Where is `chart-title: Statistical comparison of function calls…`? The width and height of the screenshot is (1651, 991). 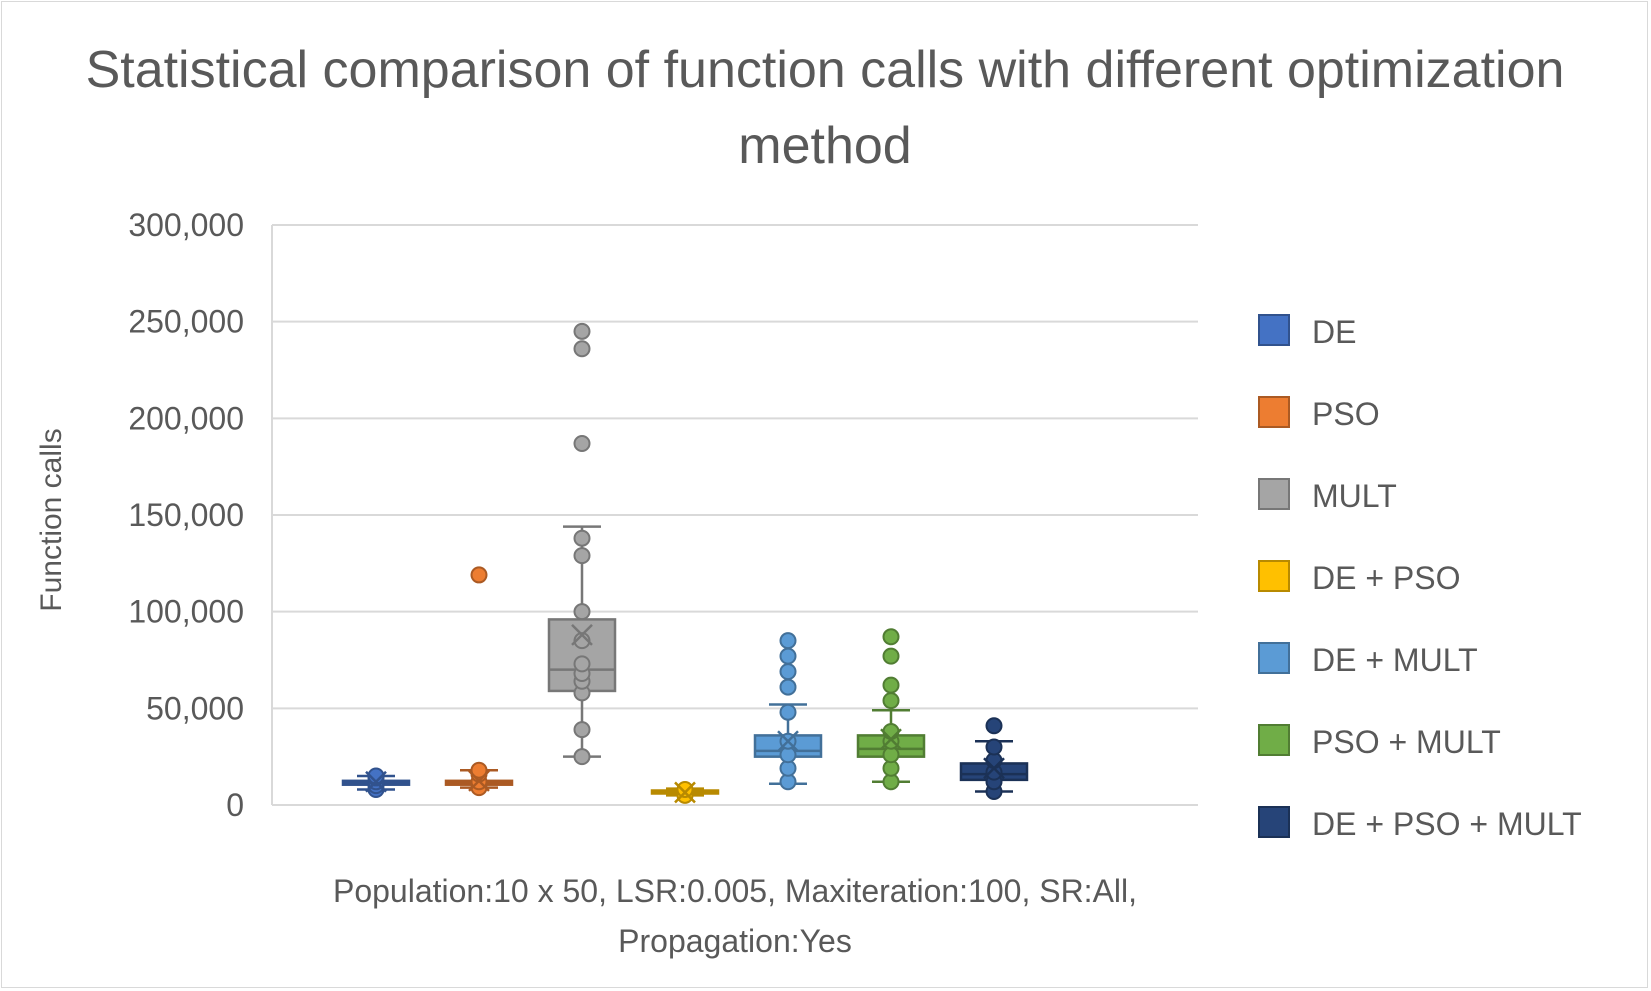 chart-title: Statistical comparison of function calls… is located at coordinates (825, 108).